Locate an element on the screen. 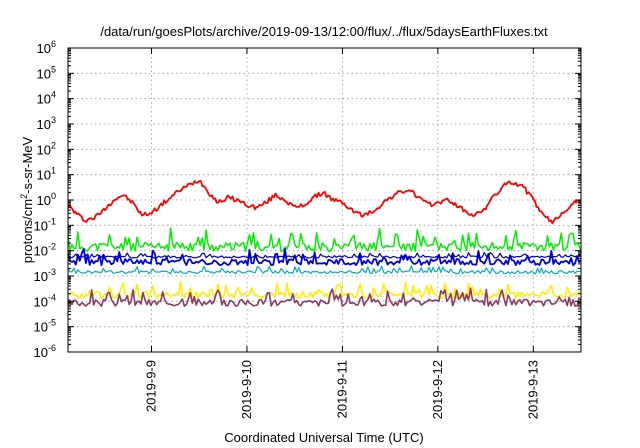 This screenshot has height=448, width=640. y-tick-label: 10³ is located at coordinates (46, 123).